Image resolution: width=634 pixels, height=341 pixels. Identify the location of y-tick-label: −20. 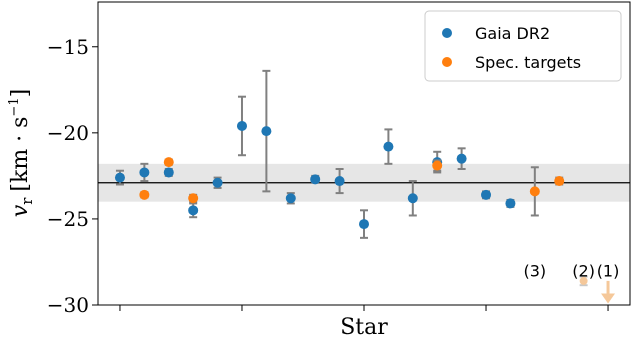
(68, 133).